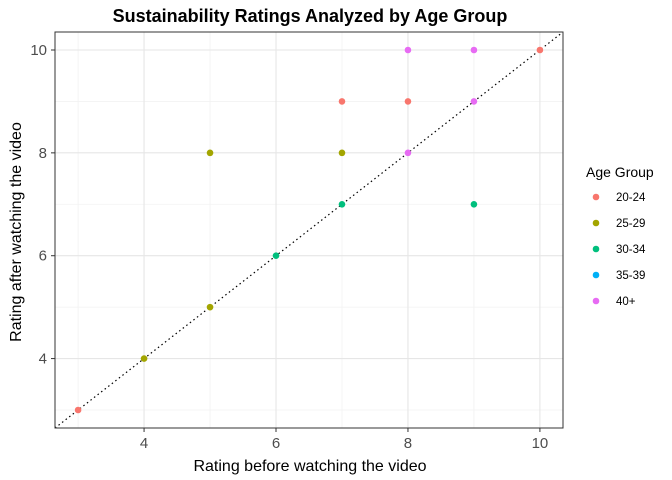 The height and width of the screenshot is (480, 672). I want to click on x-tick-label: 6, so click(276, 443).